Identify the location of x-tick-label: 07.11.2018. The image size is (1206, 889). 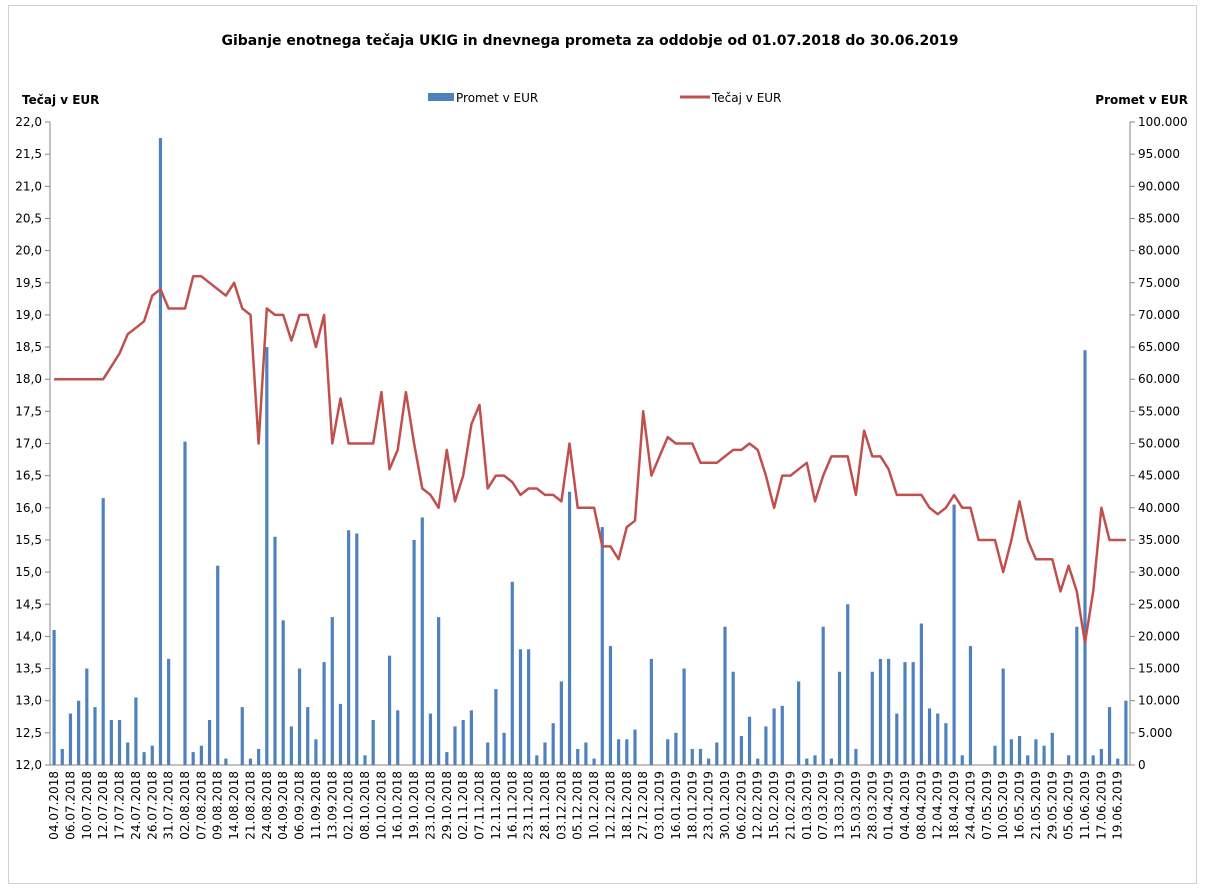
(480, 805).